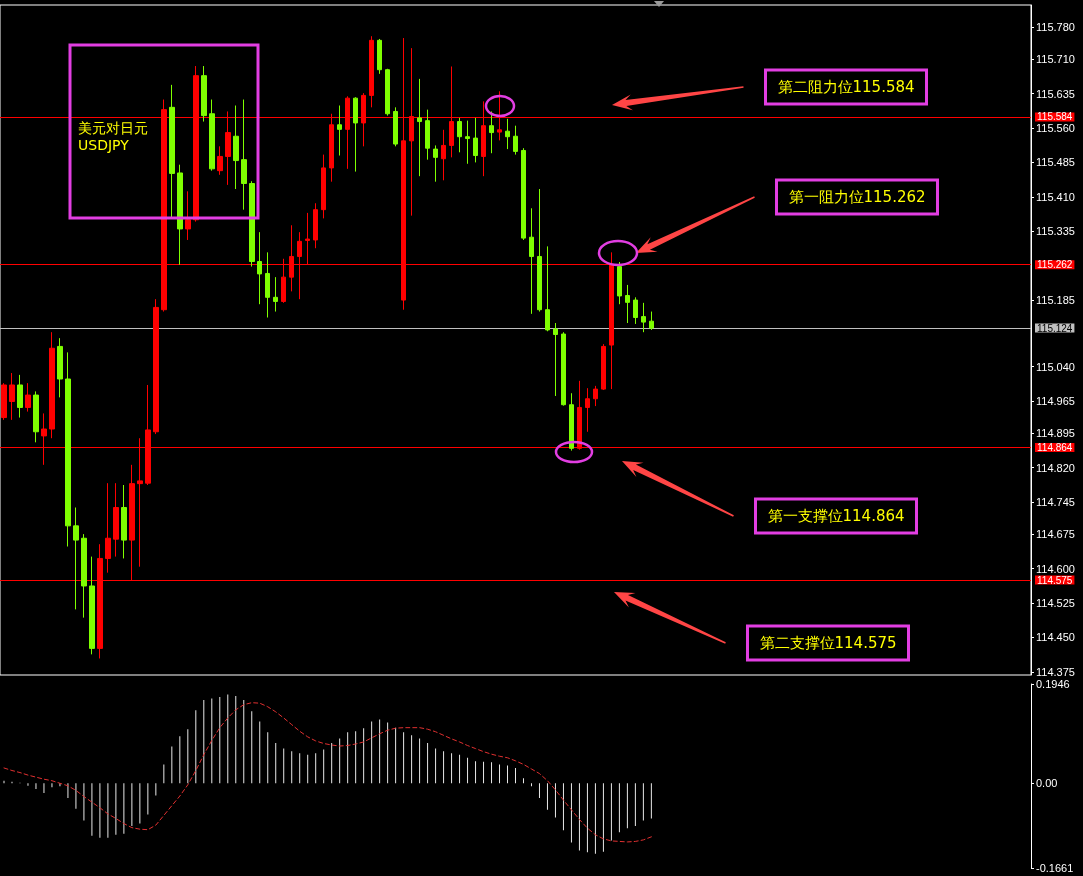 The height and width of the screenshot is (876, 1083). Describe the element at coordinates (1055, 602) in the screenshot. I see `y-tick-label: 114.525` at that location.